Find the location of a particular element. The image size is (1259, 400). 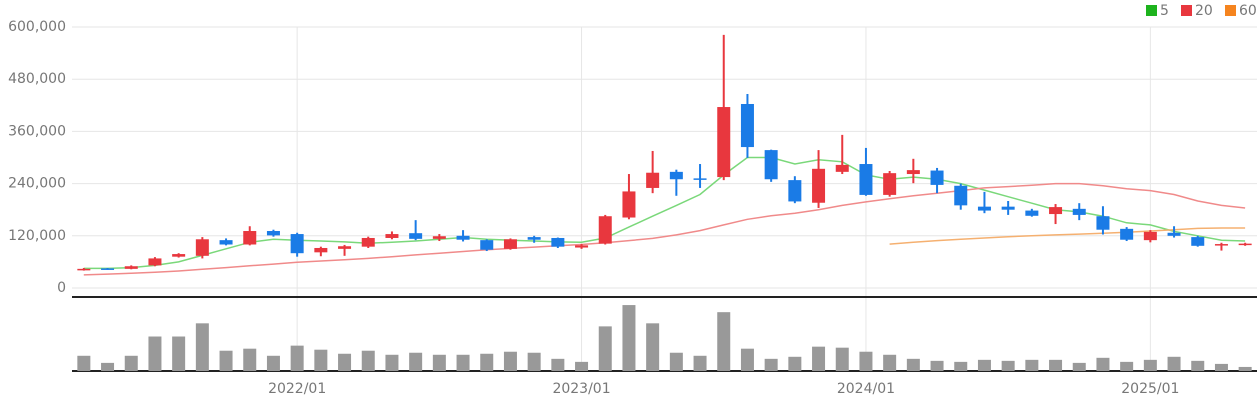

y-tick-label: 360,000 is located at coordinates (37, 131).